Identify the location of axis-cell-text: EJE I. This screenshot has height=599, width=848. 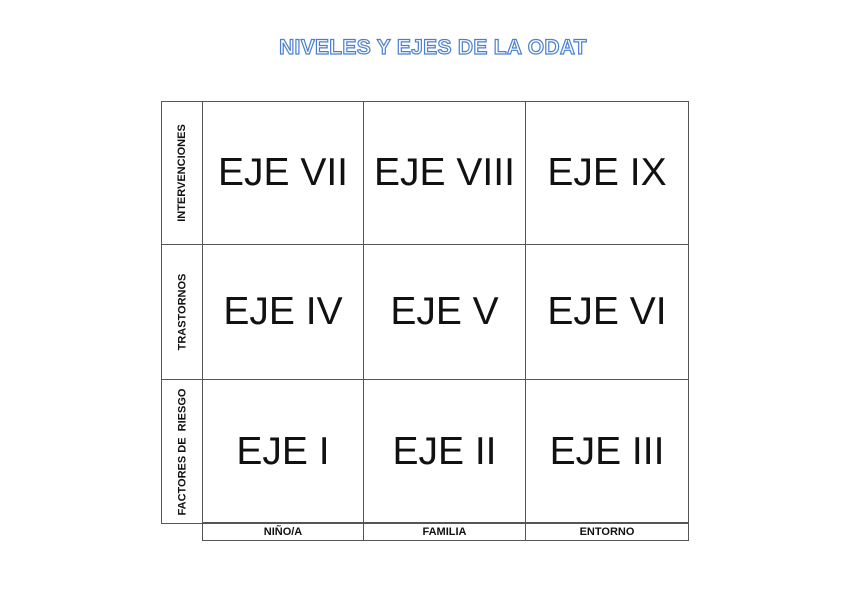
(283, 451).